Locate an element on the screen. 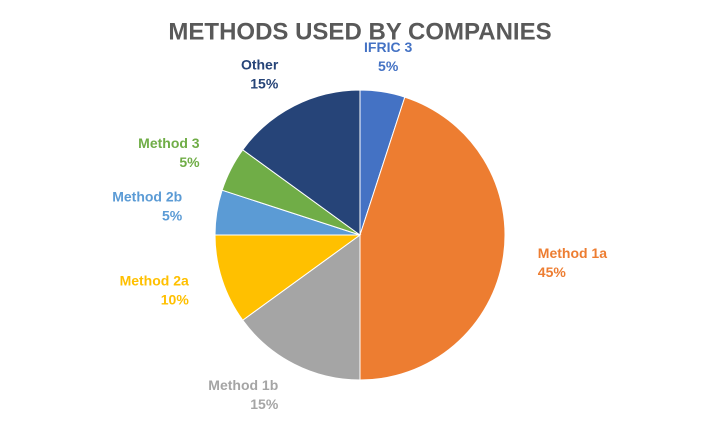 The width and height of the screenshot is (720, 422). slice-label: IFRIC 3 is located at coordinates (388, 47).